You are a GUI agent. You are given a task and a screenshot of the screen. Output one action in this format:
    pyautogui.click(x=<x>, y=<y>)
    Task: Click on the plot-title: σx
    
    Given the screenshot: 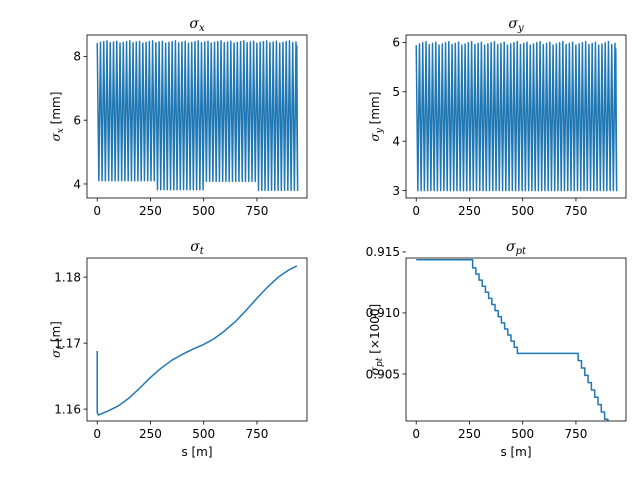 What is the action you would take?
    pyautogui.click(x=197, y=25)
    